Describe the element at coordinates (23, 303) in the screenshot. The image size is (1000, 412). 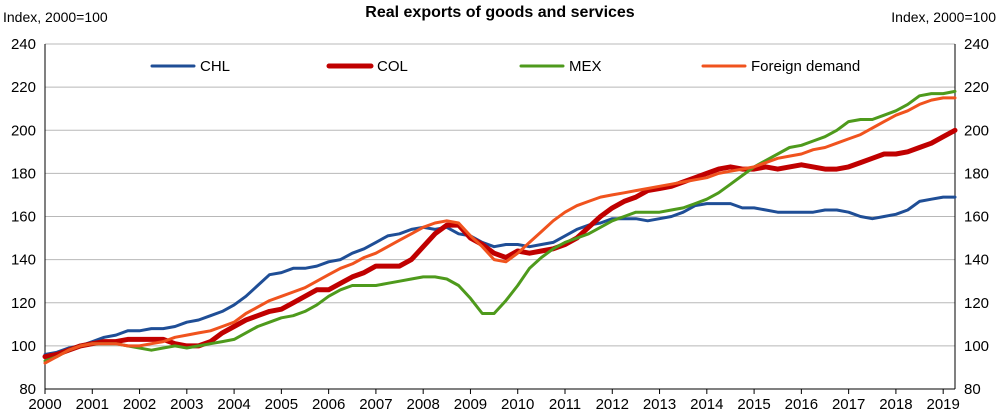
I see `y-tick-label-left: 120` at that location.